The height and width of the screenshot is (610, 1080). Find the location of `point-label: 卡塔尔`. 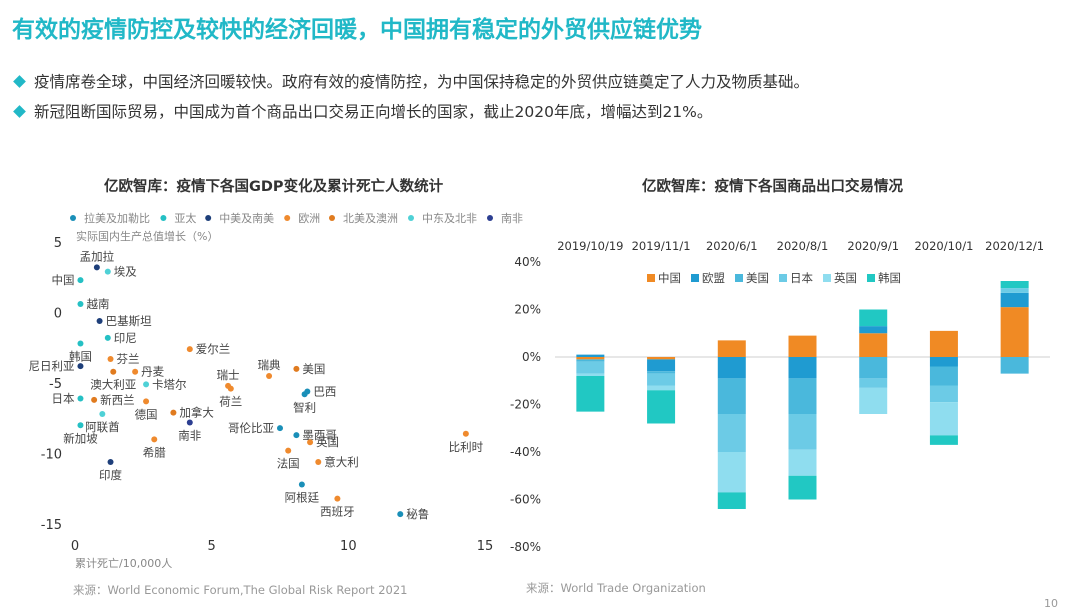

point-label: 卡塔尔 is located at coordinates (169, 384).